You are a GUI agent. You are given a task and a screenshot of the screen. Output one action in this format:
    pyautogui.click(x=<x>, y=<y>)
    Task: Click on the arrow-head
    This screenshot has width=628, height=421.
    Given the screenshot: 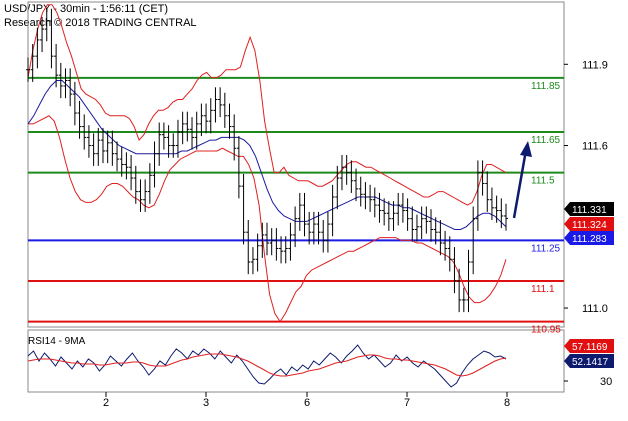 What is the action you would take?
    pyautogui.click(x=526, y=149)
    